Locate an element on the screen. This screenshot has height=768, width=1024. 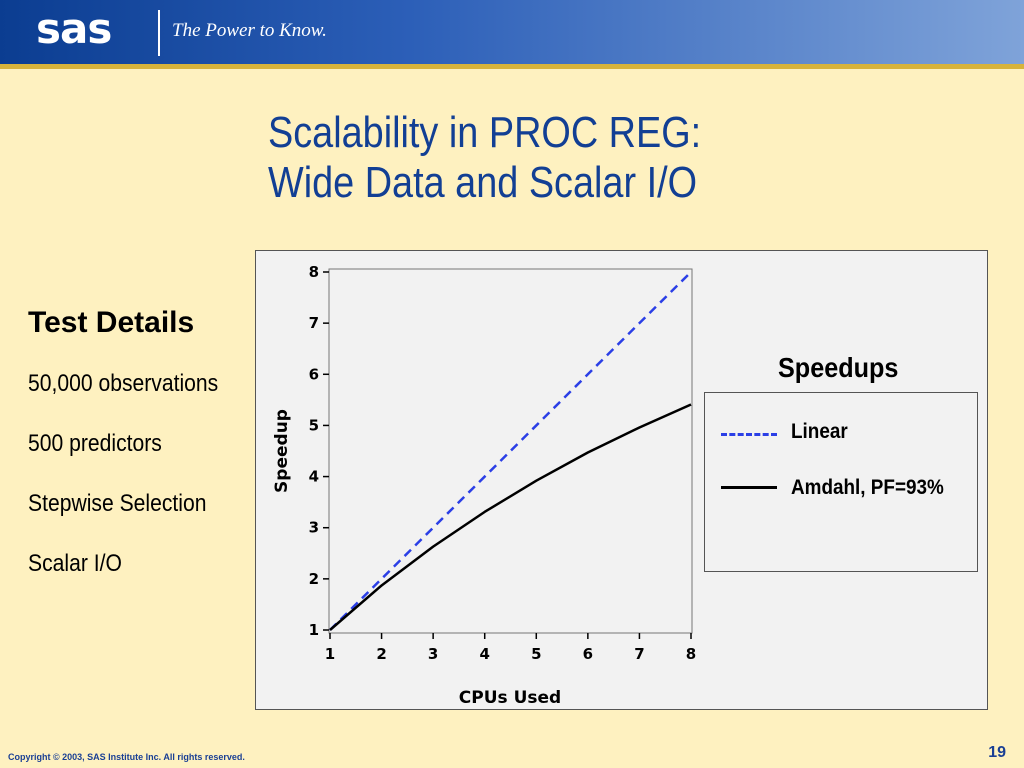
y-tick-label: 6 is located at coordinates (314, 374).